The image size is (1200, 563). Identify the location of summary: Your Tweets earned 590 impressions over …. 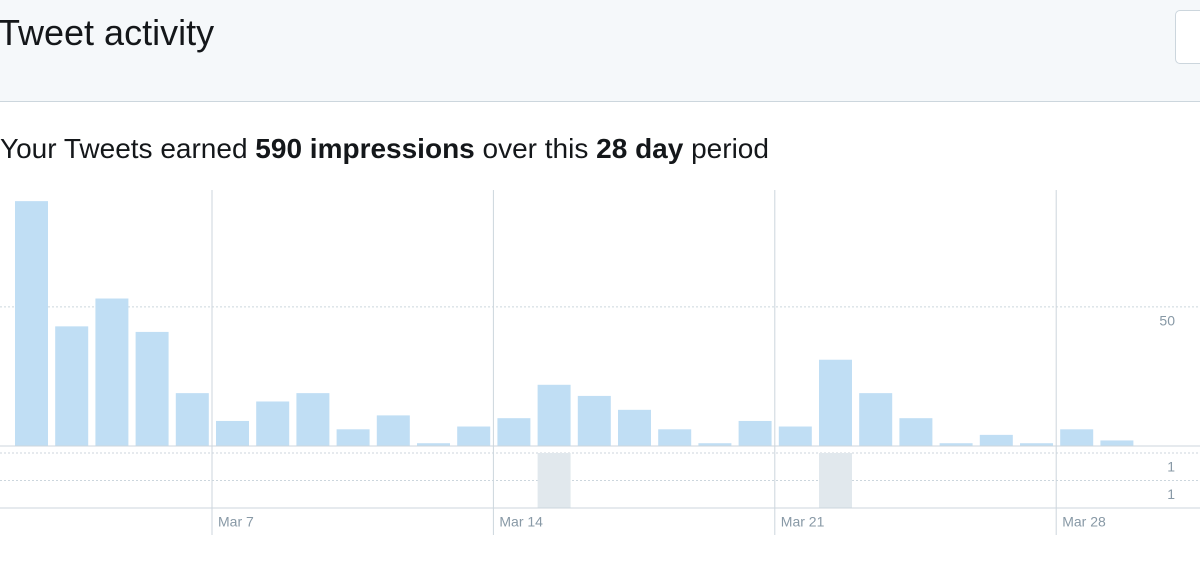
(384, 149).